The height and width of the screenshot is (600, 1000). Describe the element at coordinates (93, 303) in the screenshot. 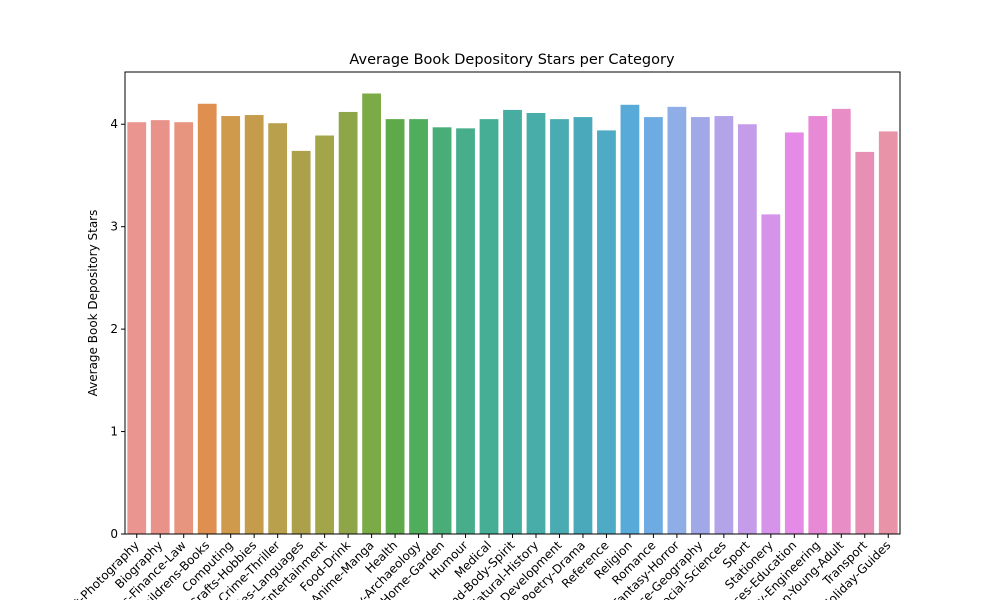

I see `y-axis-label: Average Book Depository Stars` at that location.